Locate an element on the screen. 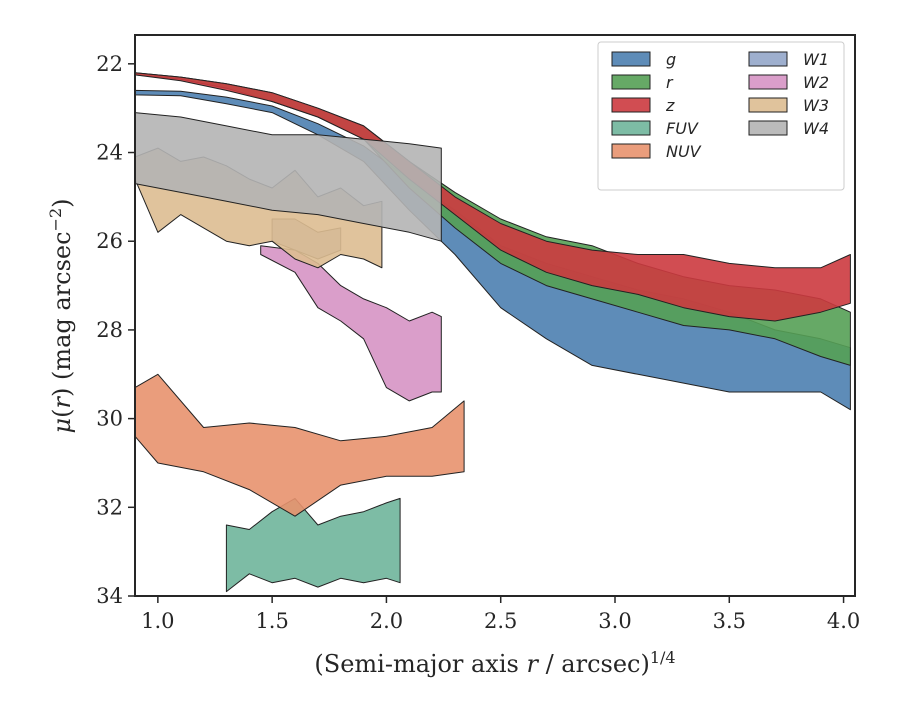  legend-swatch-r is located at coordinates (631, 82).